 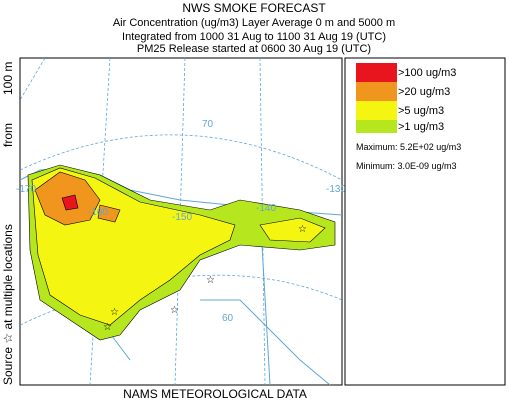 What do you see at coordinates (215, 394) in the screenshot?
I see `footer: NAMS METEOROLOGICAL DATA` at bounding box center [215, 394].